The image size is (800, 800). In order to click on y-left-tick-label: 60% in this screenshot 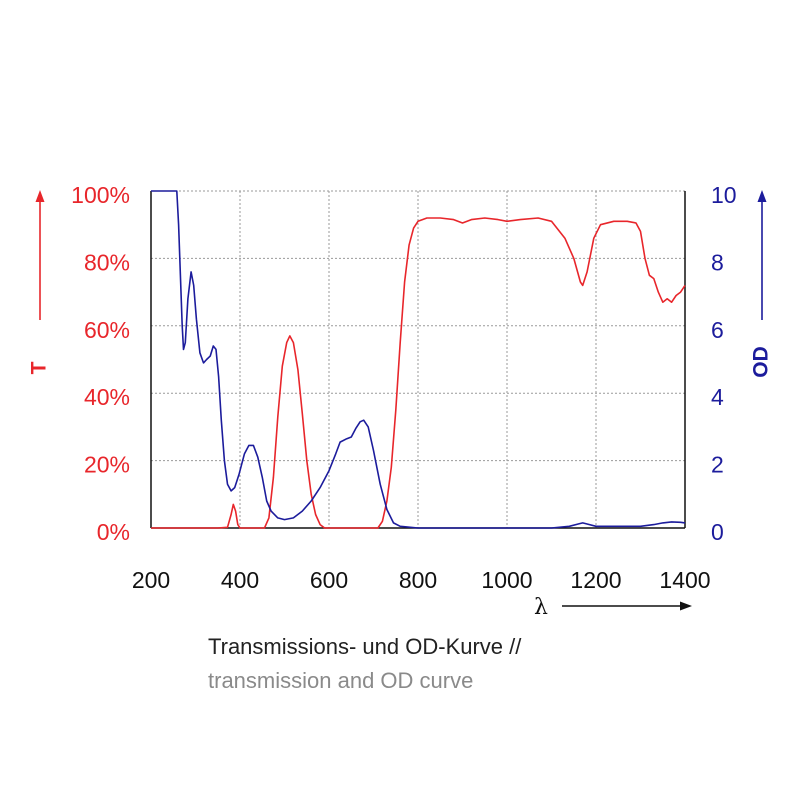, I will do `click(107, 330)`.